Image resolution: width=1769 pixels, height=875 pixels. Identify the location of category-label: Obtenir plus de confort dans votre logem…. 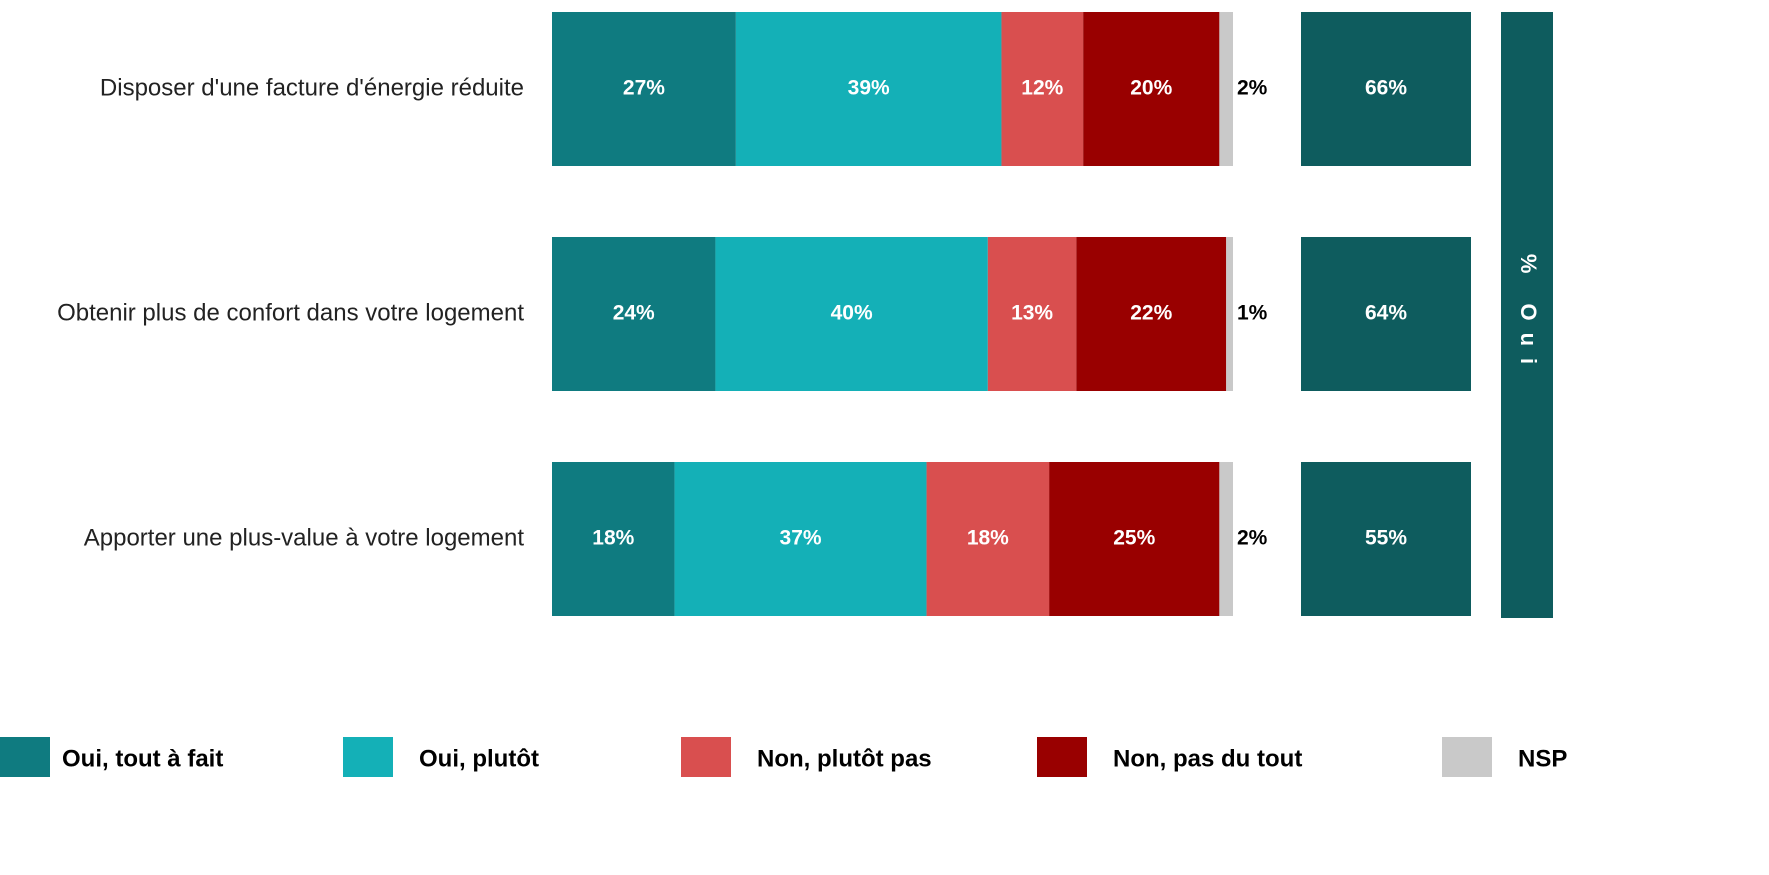
(290, 312).